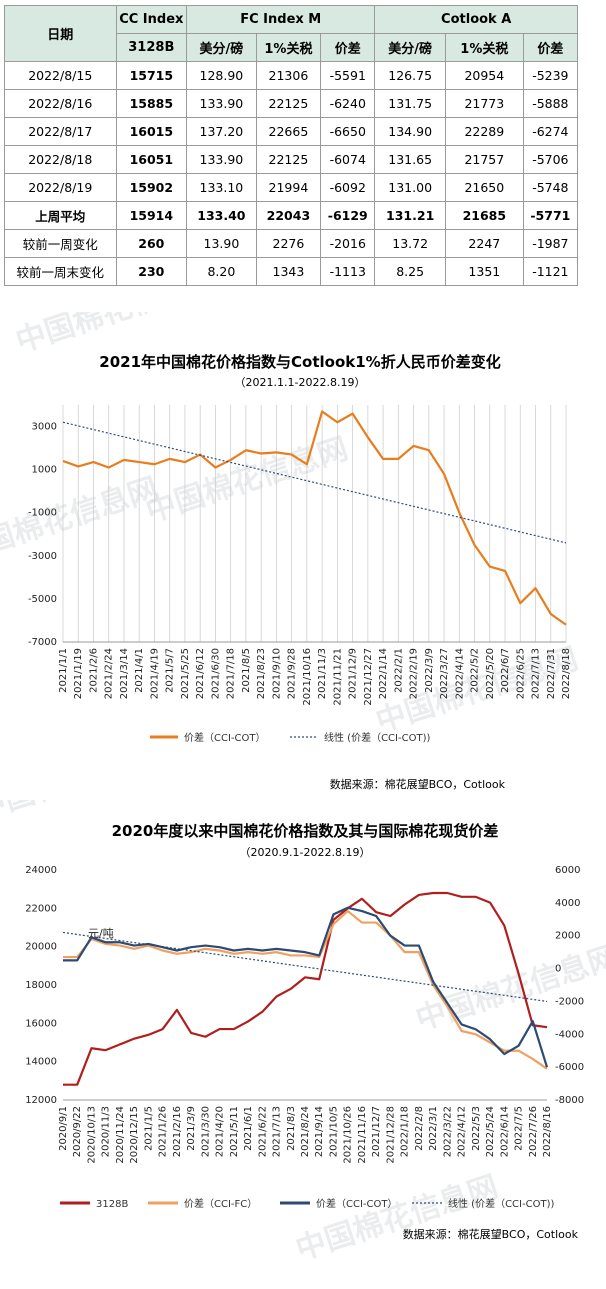  What do you see at coordinates (348, 47) in the screenshot?
I see `header-diff: 价差` at bounding box center [348, 47].